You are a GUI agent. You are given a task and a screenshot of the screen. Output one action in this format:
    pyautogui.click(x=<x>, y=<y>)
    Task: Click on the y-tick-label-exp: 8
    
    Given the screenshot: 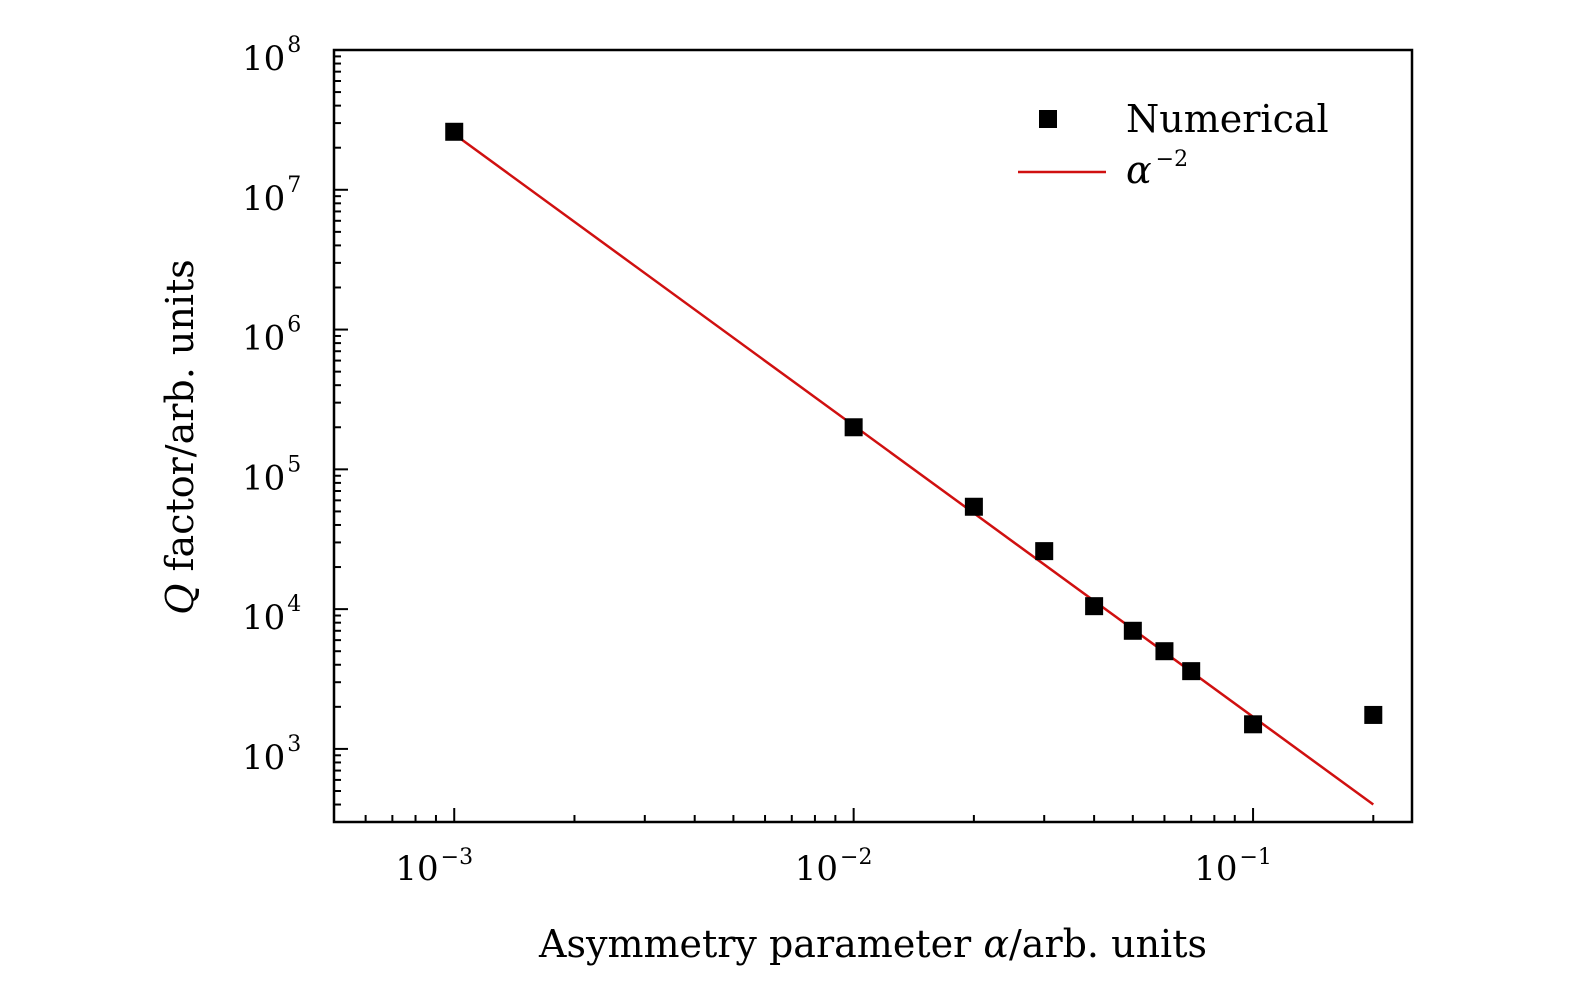 What is the action you would take?
    pyautogui.click(x=294, y=45)
    